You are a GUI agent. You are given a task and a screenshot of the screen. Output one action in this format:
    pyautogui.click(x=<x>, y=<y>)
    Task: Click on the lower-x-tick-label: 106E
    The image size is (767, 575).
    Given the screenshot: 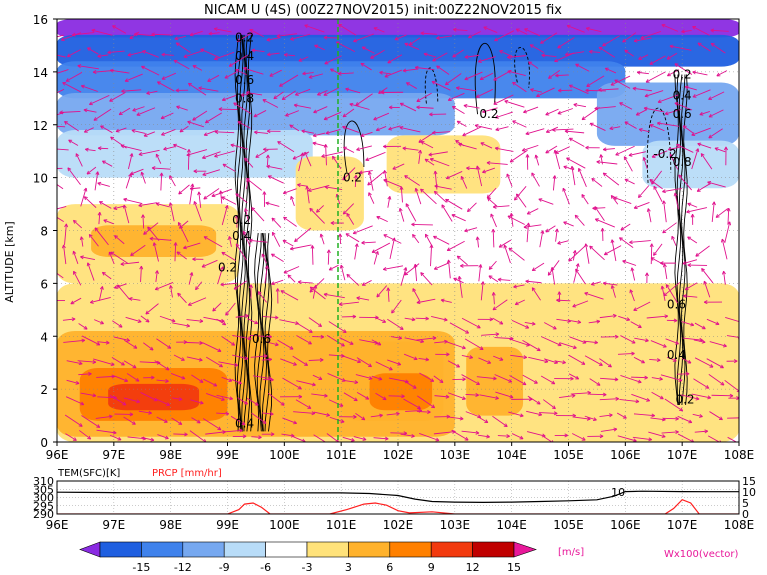 What is the action you would take?
    pyautogui.click(x=625, y=525)
    